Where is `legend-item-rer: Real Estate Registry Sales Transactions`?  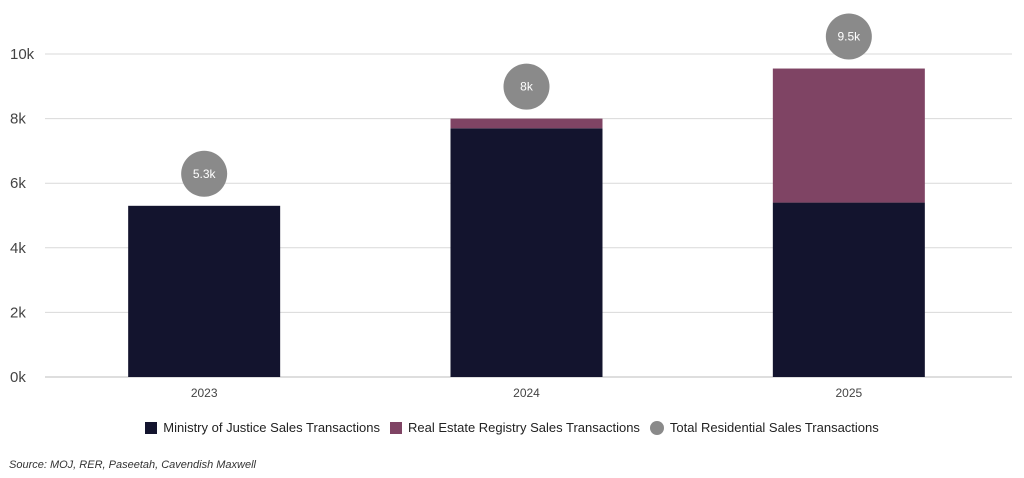 legend-item-rer: Real Estate Registry Sales Transactions is located at coordinates (514, 427).